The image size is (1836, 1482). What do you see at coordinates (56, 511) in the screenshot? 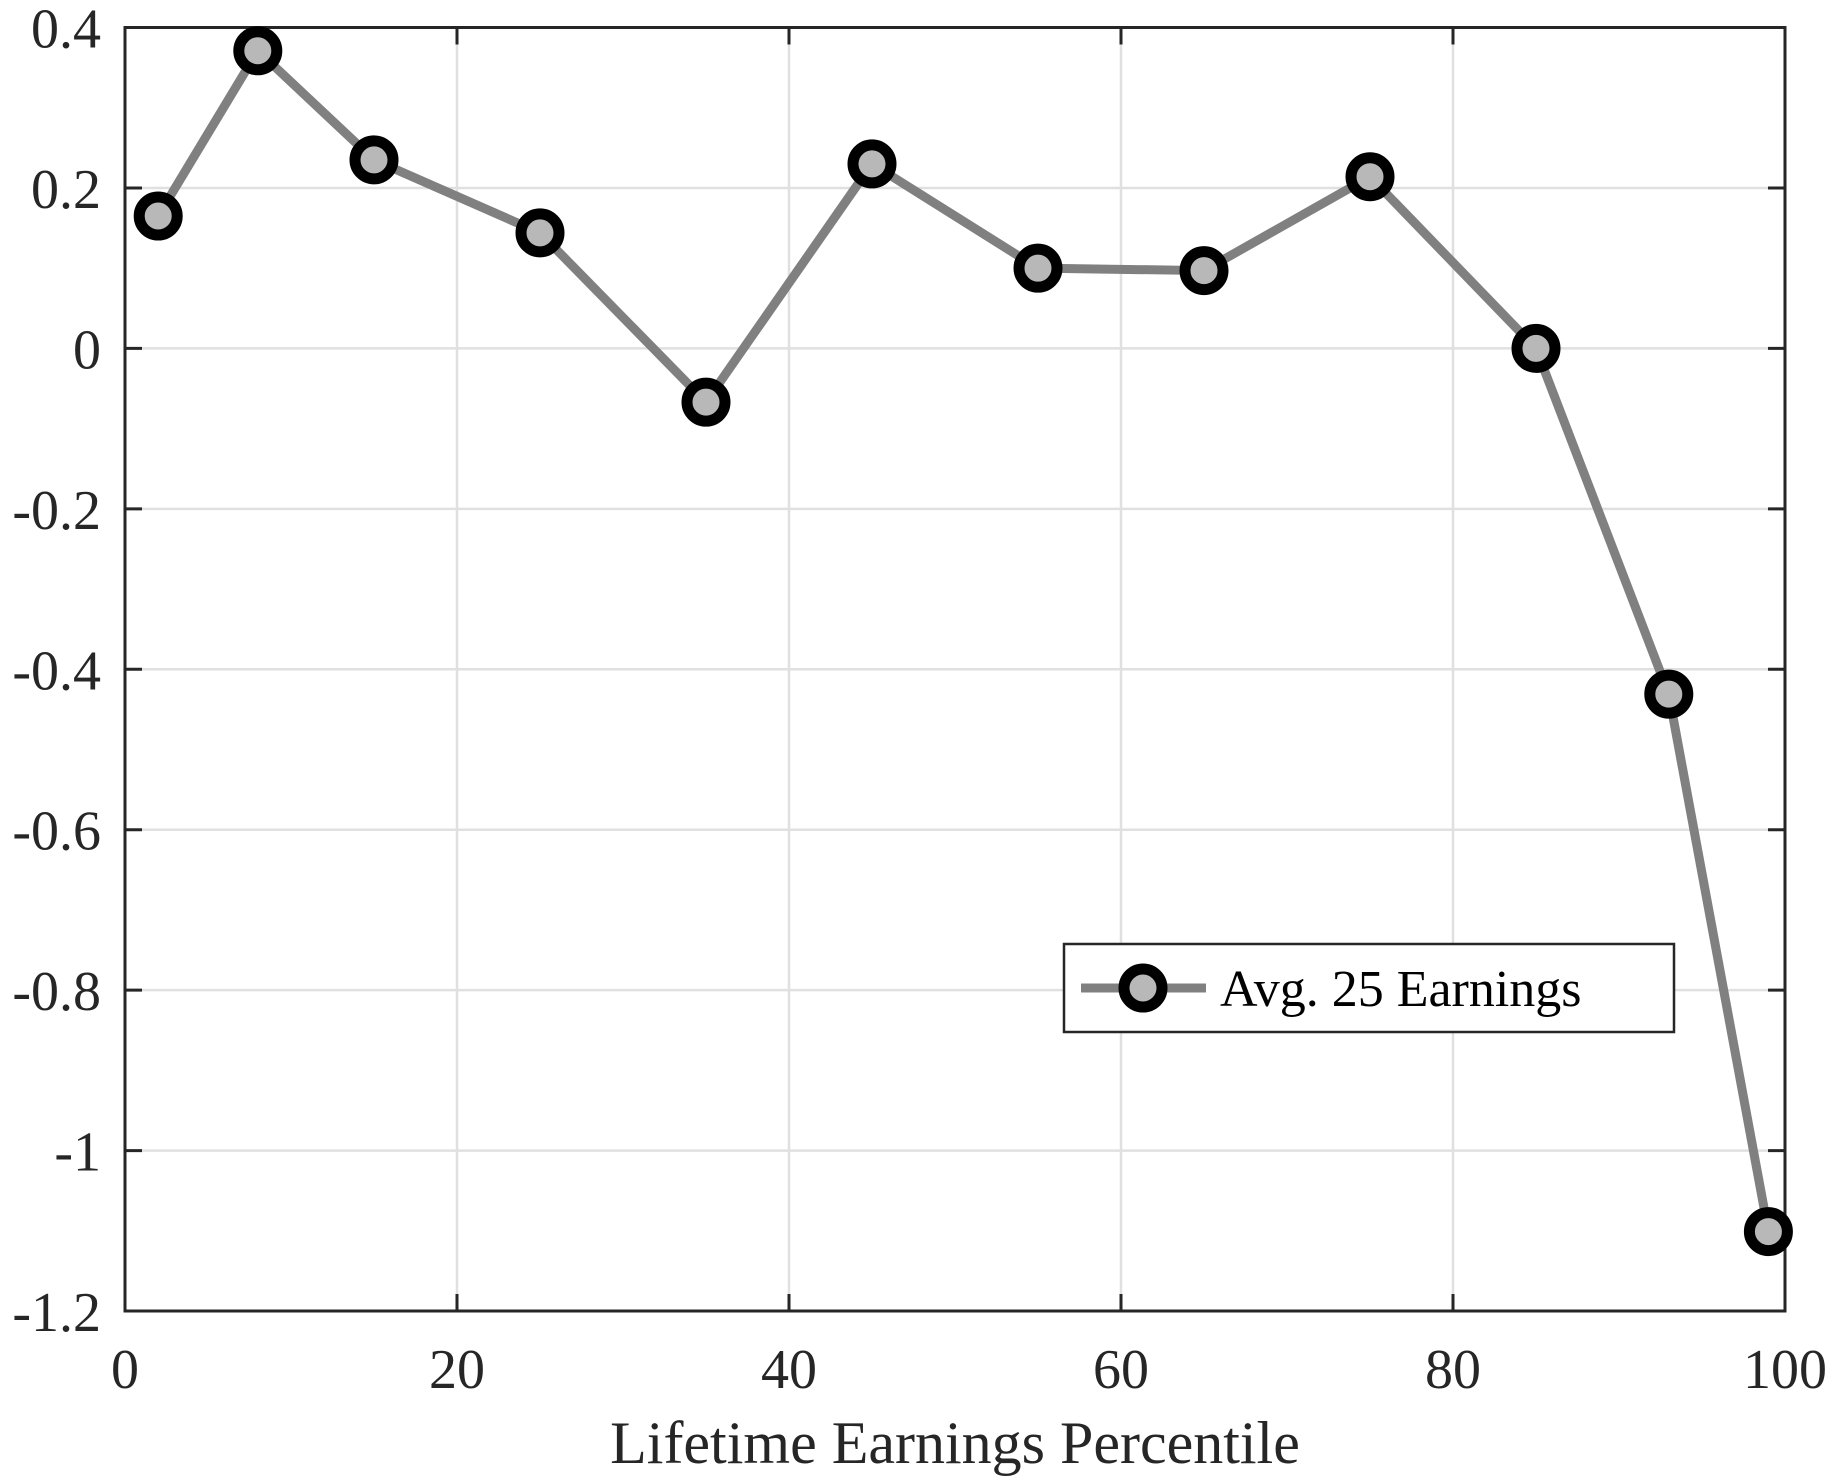
I see `y-tick-label: -0.2` at bounding box center [56, 511].